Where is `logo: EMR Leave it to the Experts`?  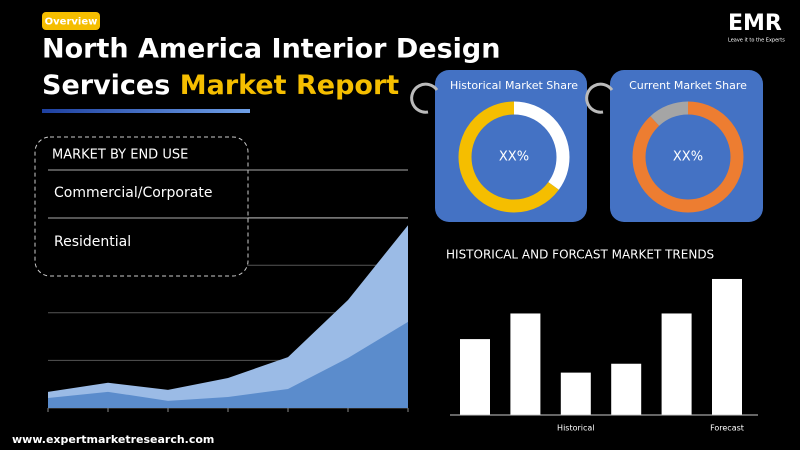 logo: EMR Leave it to the Experts is located at coordinates (756, 27).